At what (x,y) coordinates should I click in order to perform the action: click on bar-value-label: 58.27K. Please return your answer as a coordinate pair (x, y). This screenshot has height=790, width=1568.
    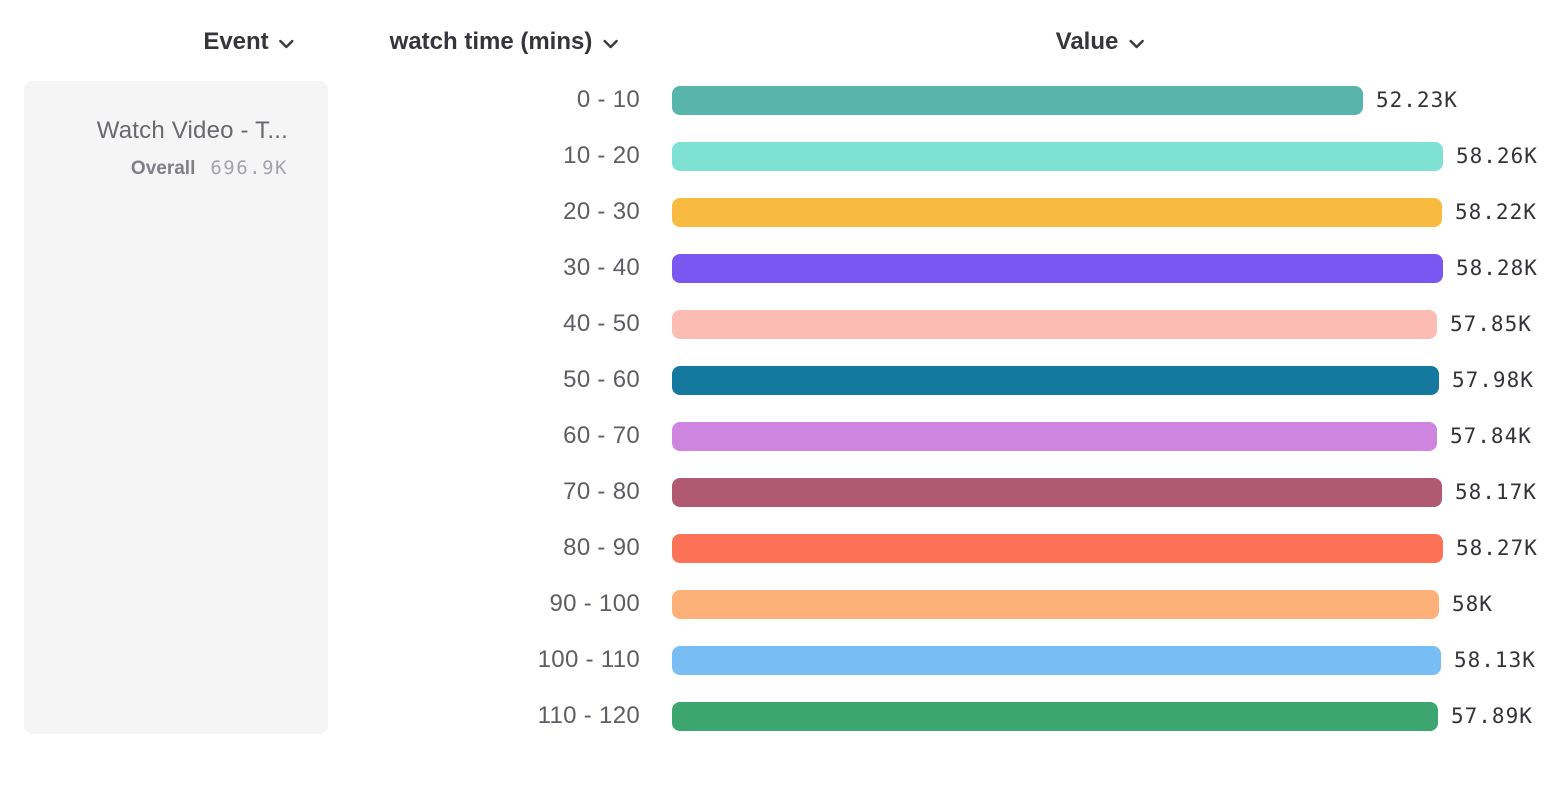
    Looking at the image, I should click on (1497, 548).